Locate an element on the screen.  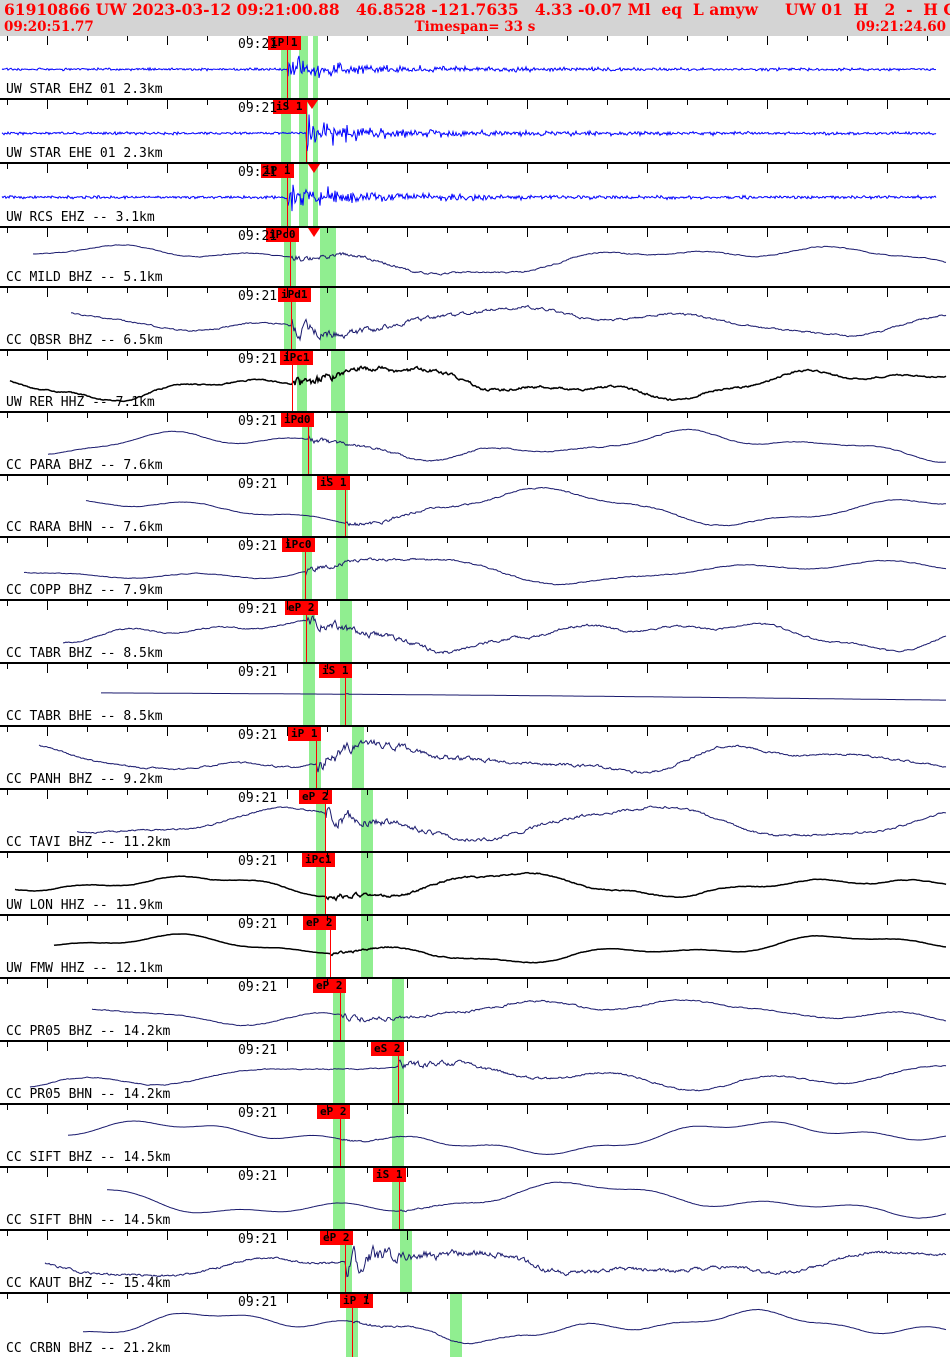
trace-row: eS 2 09:21 CC PR05 BHN -- 14.2km is located at coordinates (475, 1073).